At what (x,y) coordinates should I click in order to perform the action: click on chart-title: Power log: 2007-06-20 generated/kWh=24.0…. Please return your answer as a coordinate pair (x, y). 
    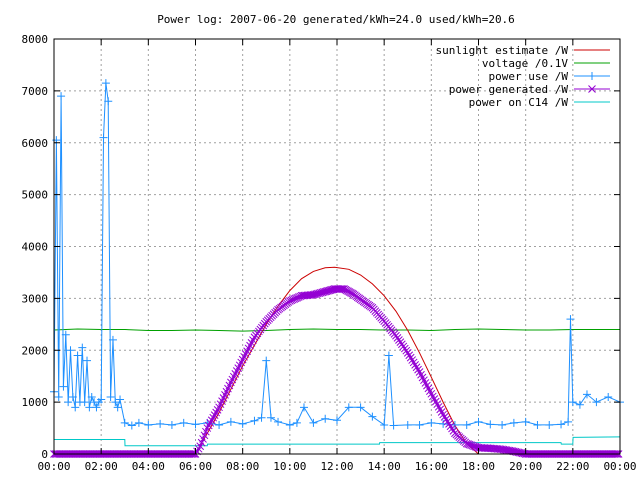
    Looking at the image, I should click on (336, 19).